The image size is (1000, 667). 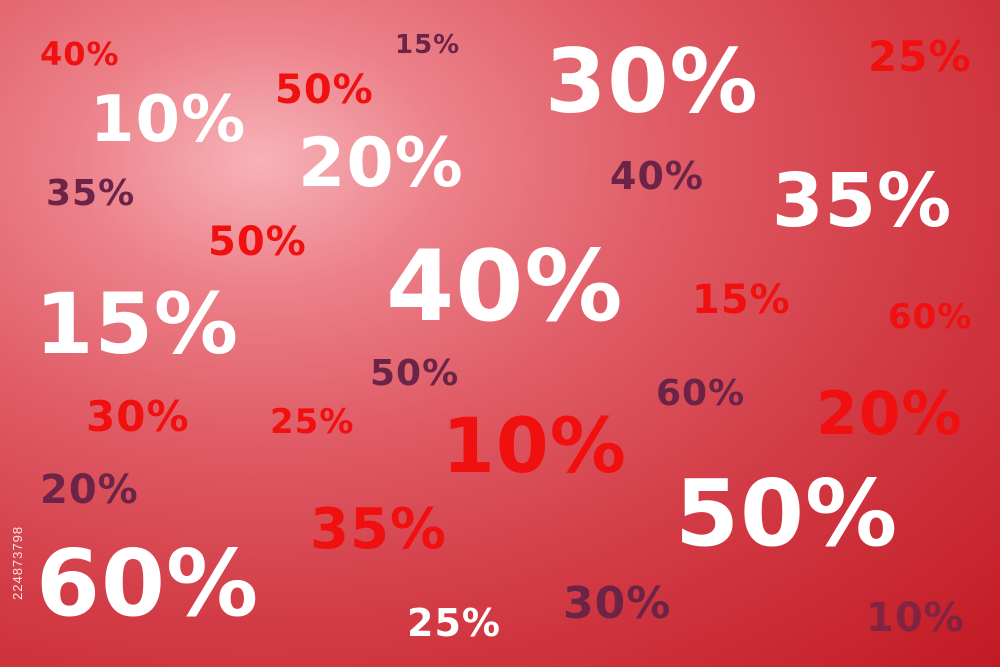 I want to click on stock-id-text: 224873798, so click(x=17, y=562).